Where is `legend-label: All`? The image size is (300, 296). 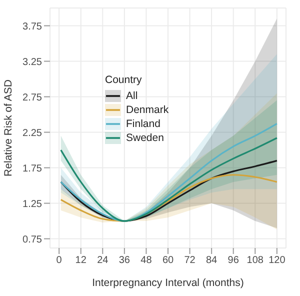
legend-label: All is located at coordinates (132, 96).